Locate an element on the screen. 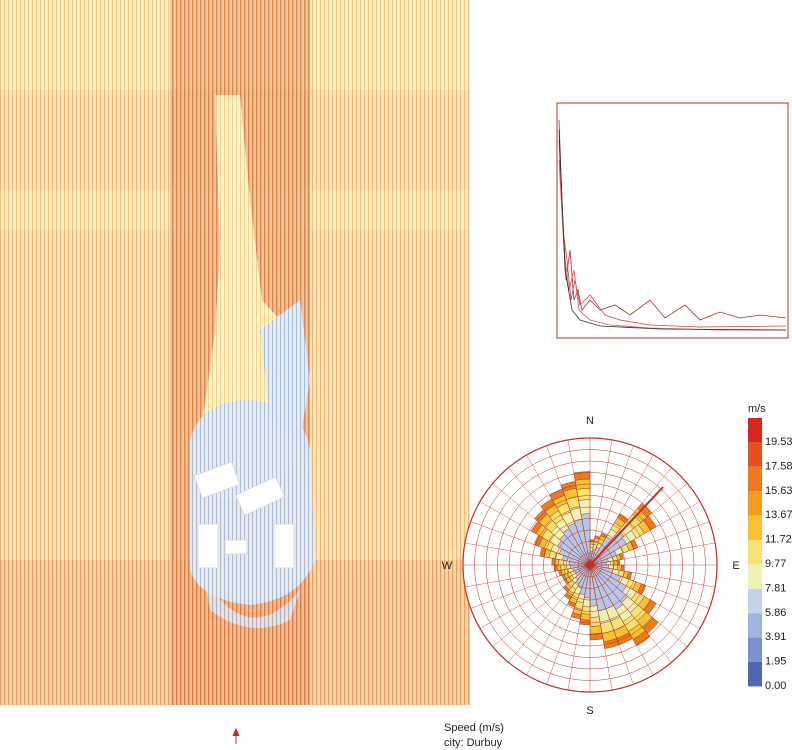 The image size is (792, 750). legend-label: 13.67 is located at coordinates (778, 515).